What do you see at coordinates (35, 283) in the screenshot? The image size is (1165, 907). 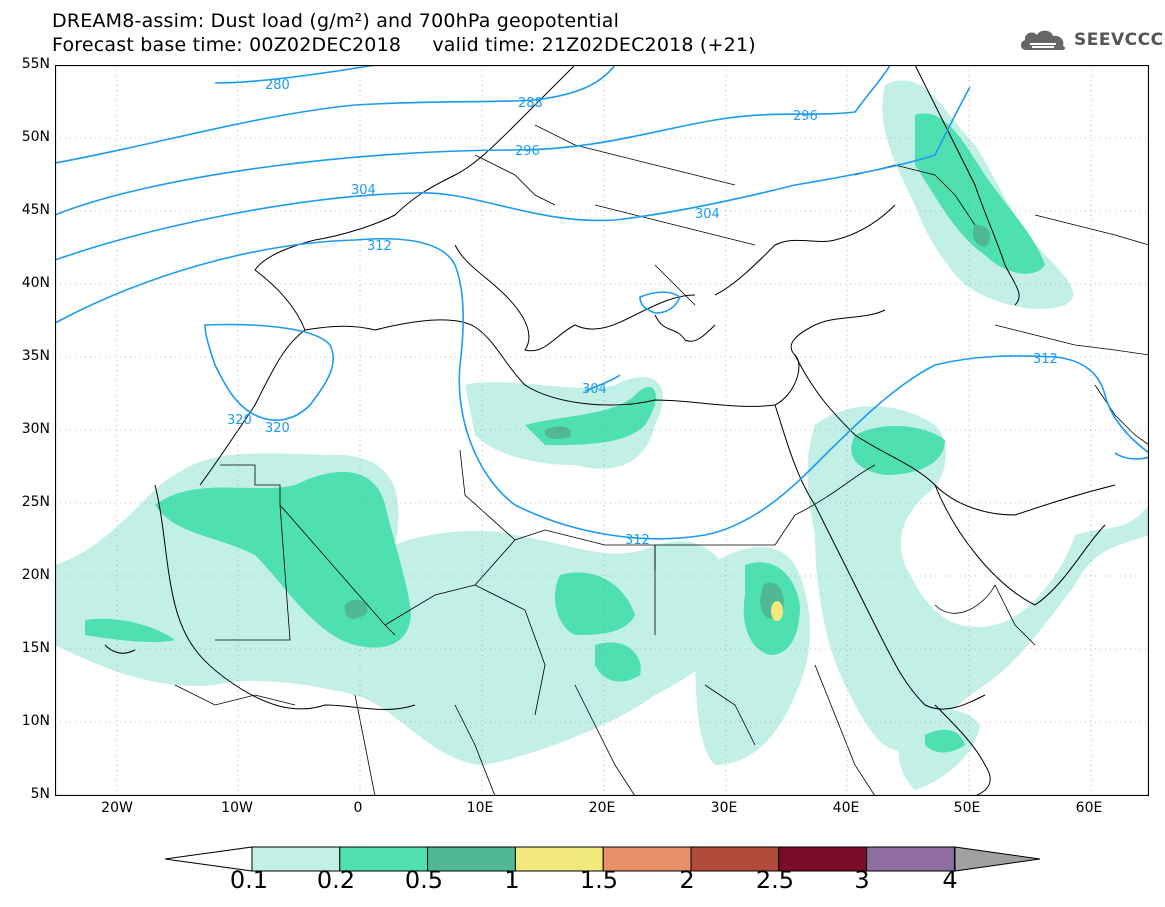 I see `lat-label: 40N` at bounding box center [35, 283].